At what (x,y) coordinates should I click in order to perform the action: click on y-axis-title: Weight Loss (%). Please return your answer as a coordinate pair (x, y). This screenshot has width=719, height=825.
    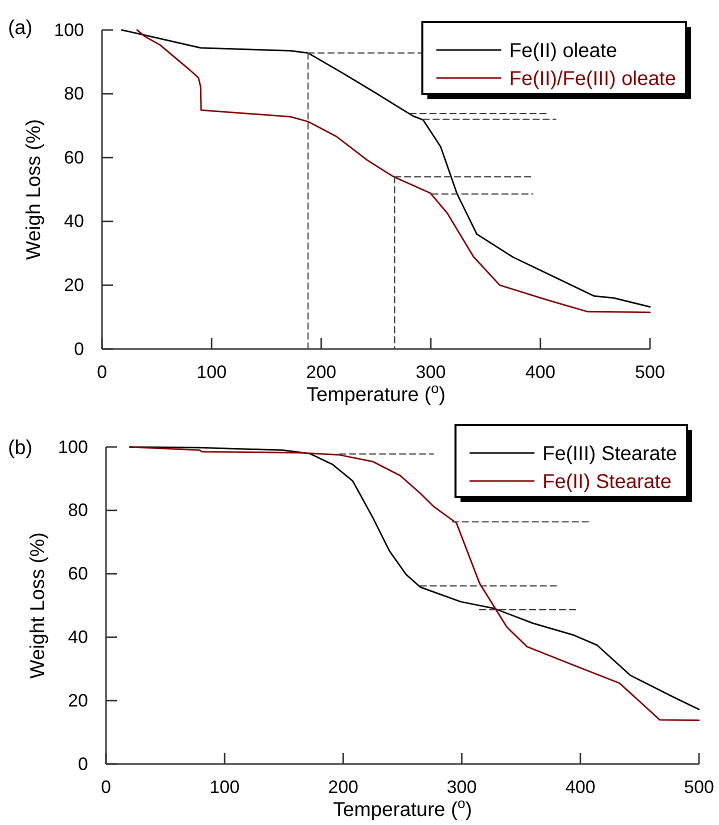
    Looking at the image, I should click on (38, 605).